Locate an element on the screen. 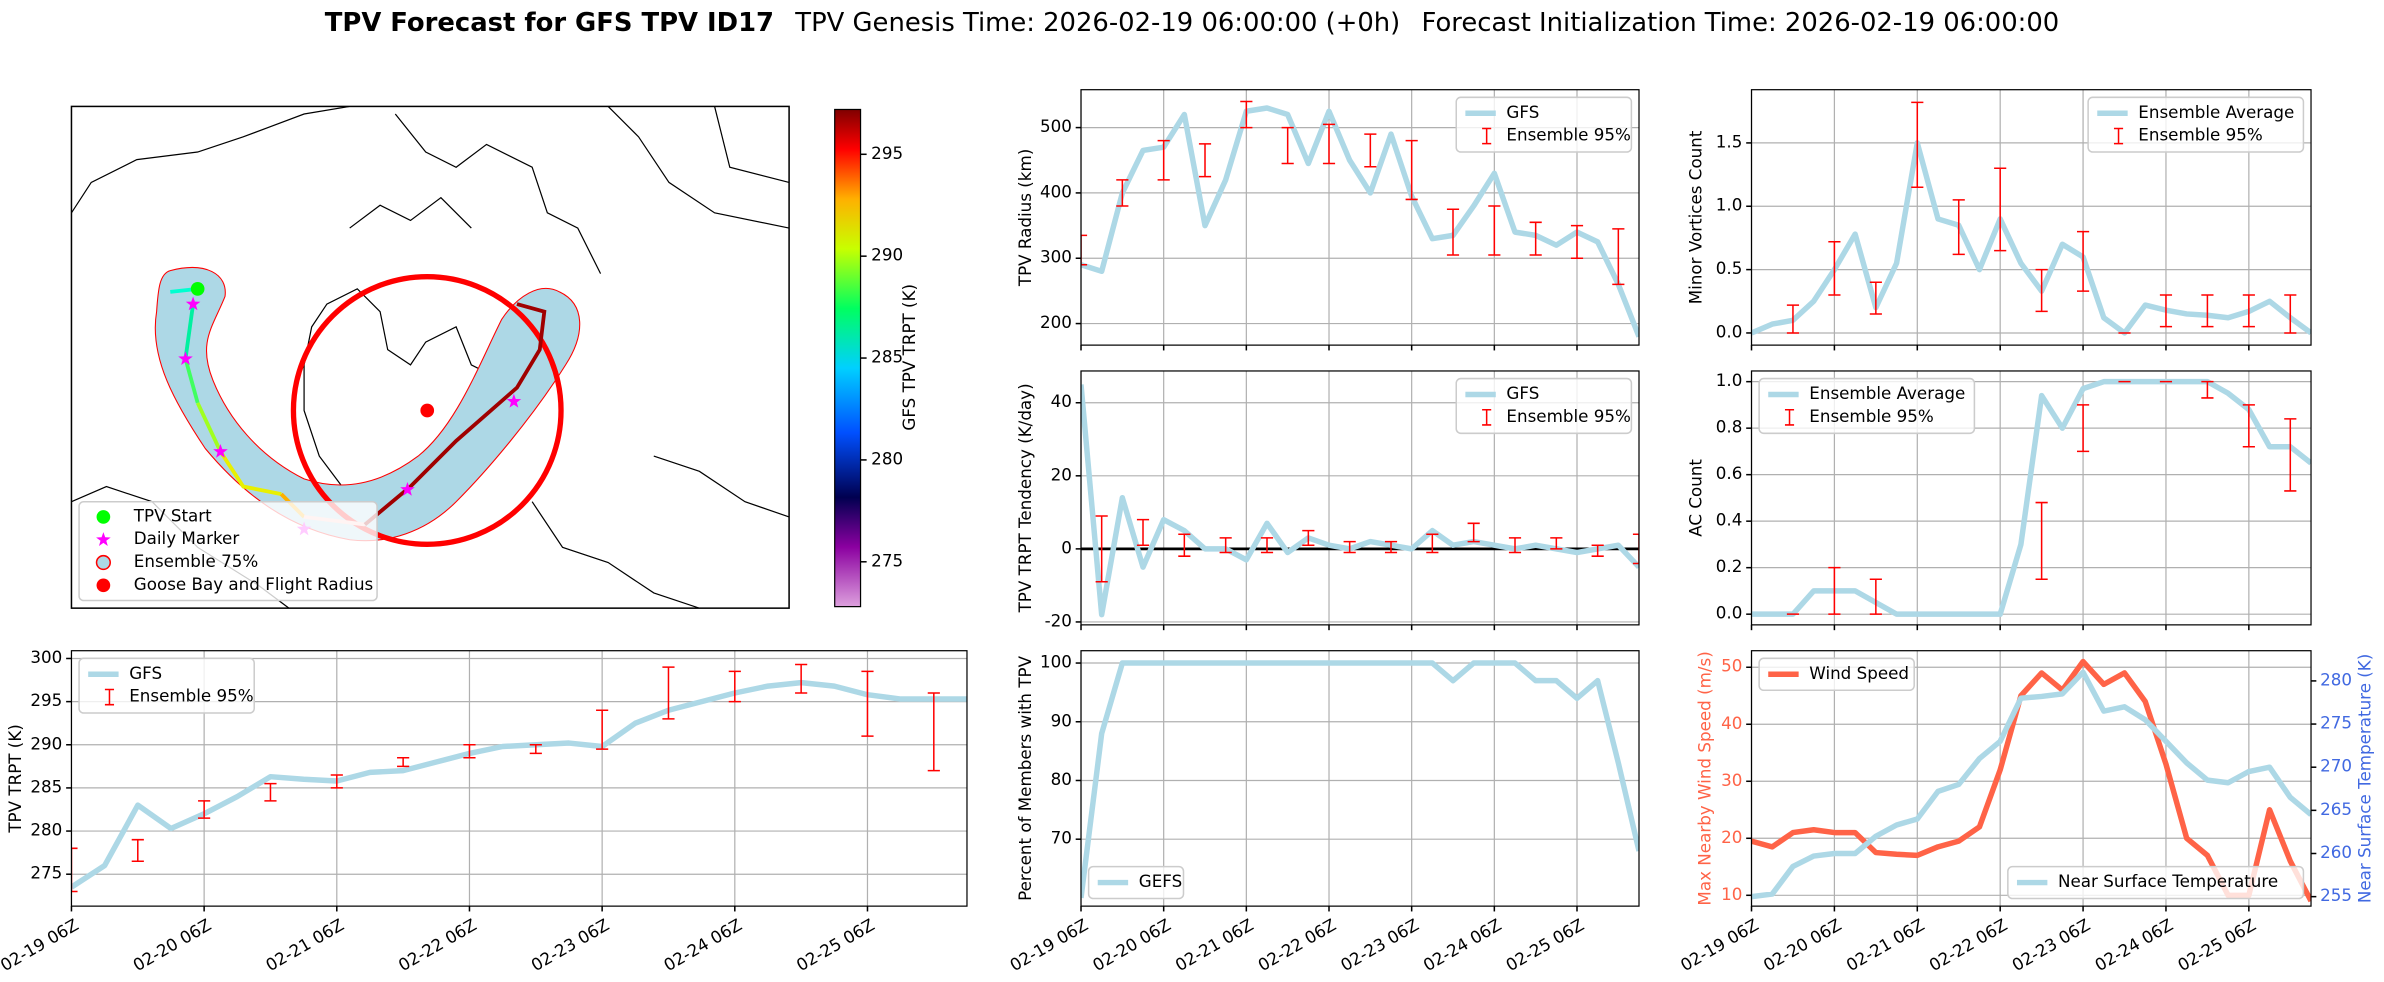  legend: Near Surface Temperature is located at coordinates (2156, 882).